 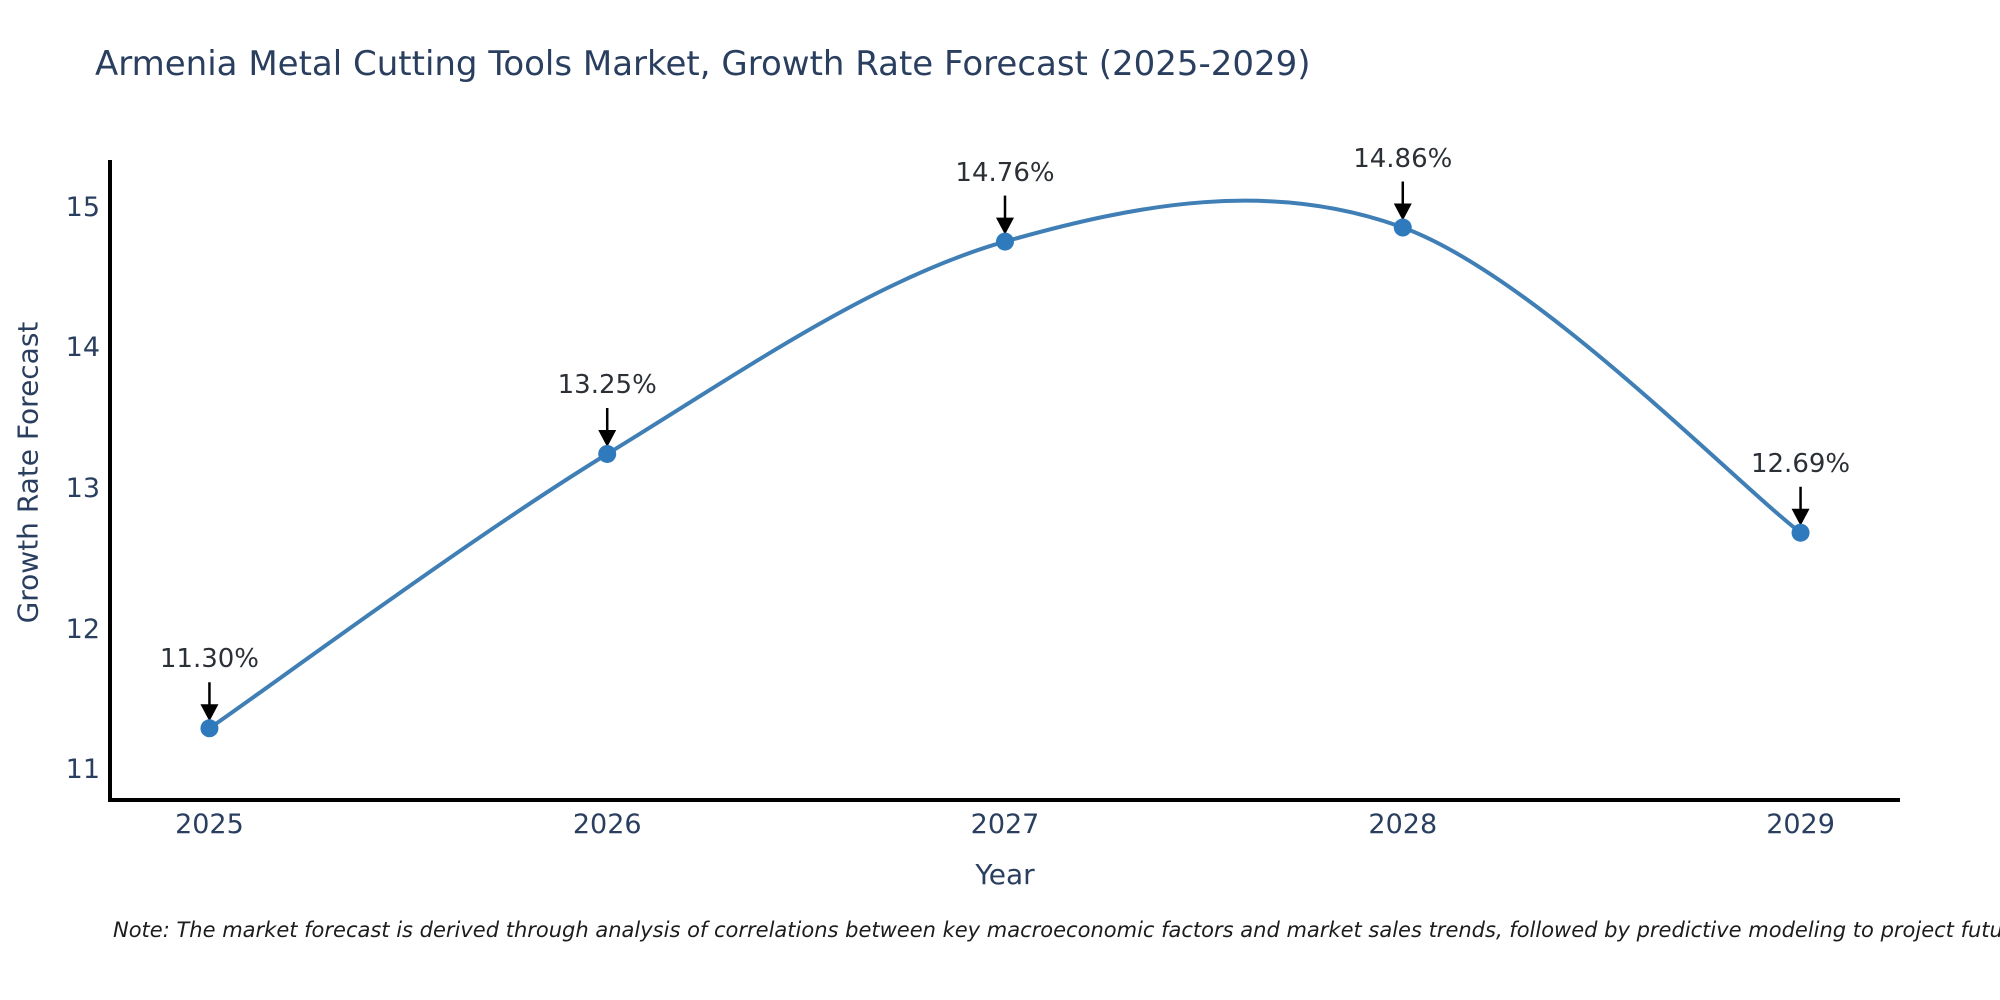 What do you see at coordinates (82, 348) in the screenshot?
I see `y-tick-label: 14` at bounding box center [82, 348].